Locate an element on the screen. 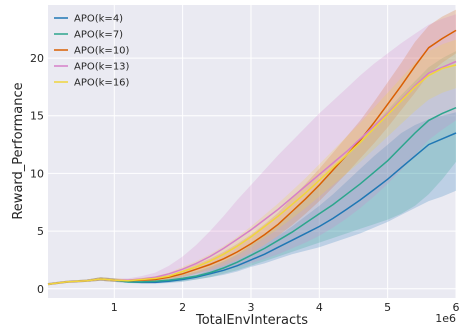 This screenshot has height=327, width=459. y-tick-labels: 0 5 10 15 20 is located at coordinates (37, 174).